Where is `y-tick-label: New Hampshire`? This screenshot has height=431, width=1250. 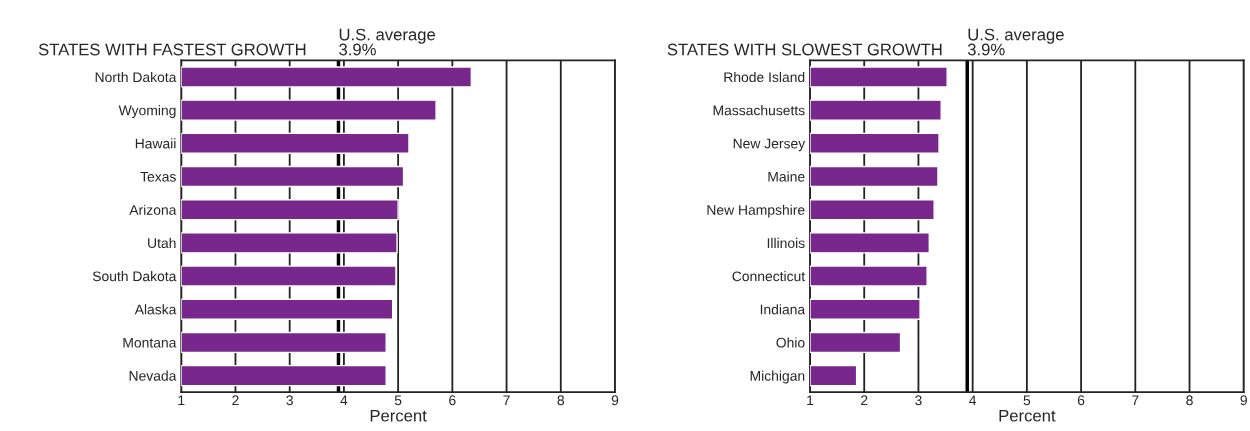 y-tick-label: New Hampshire is located at coordinates (756, 211).